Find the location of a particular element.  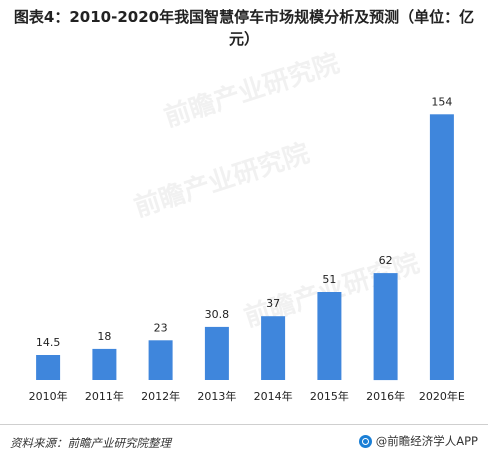

source-text: 资料来源：前瞻产业研究院整理 is located at coordinates (90, 443).